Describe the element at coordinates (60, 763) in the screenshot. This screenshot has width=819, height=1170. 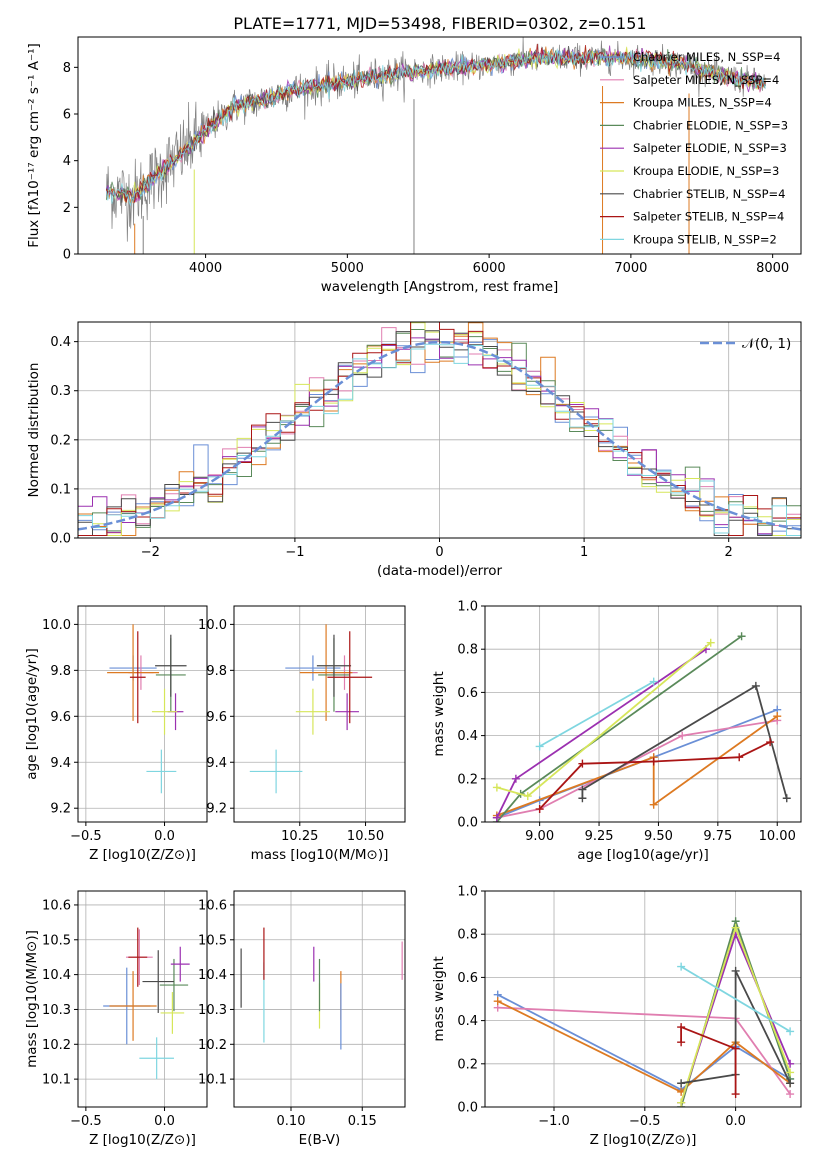
I see `y-tick-label: 9.4` at that location.